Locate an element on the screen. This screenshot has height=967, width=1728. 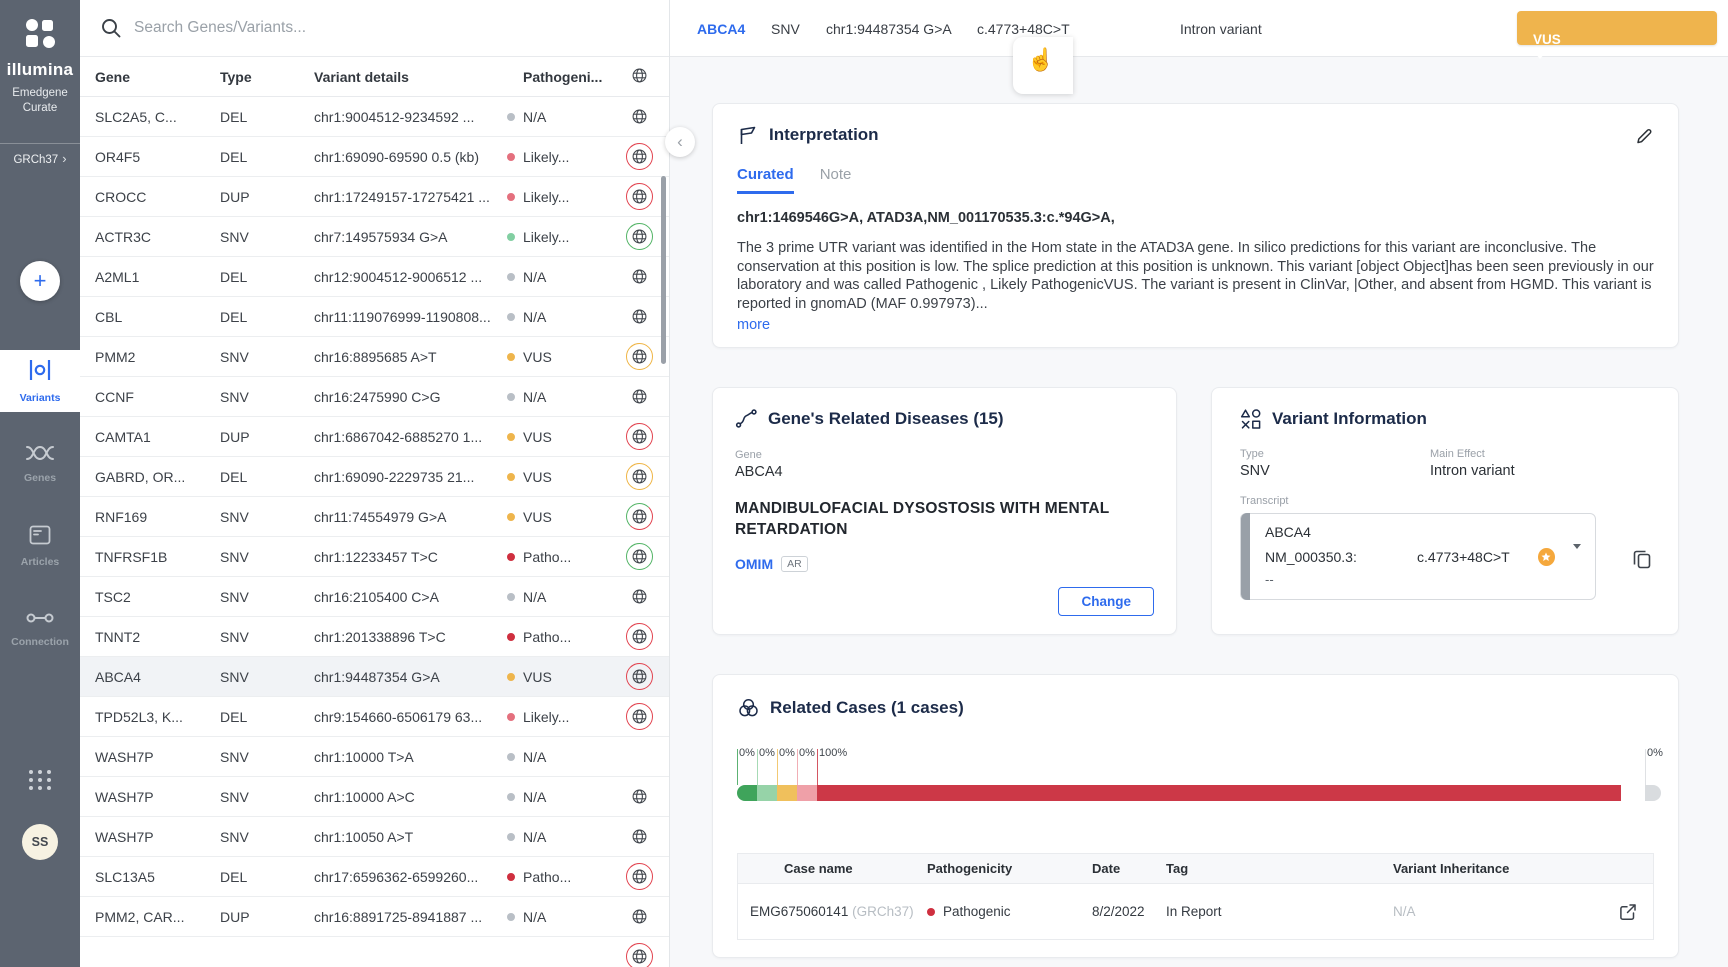
cell-details: chr16:2105400 C>A is located at coordinates (376, 596).